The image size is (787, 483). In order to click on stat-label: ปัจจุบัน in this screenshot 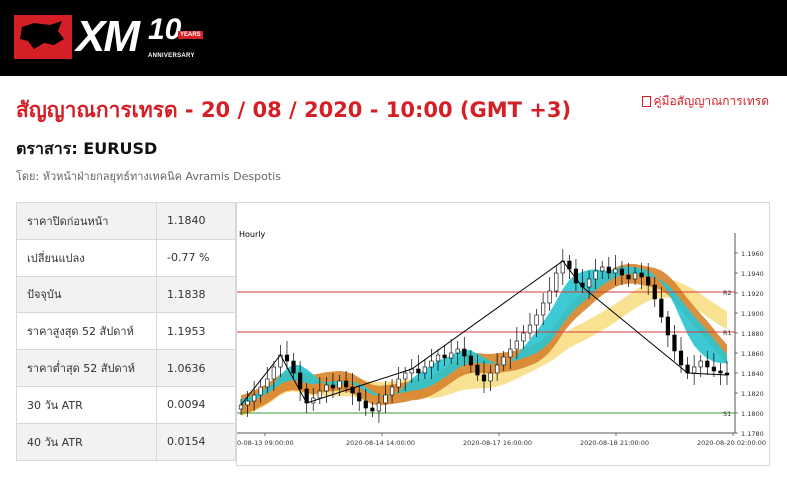, I will do `click(86, 294)`.